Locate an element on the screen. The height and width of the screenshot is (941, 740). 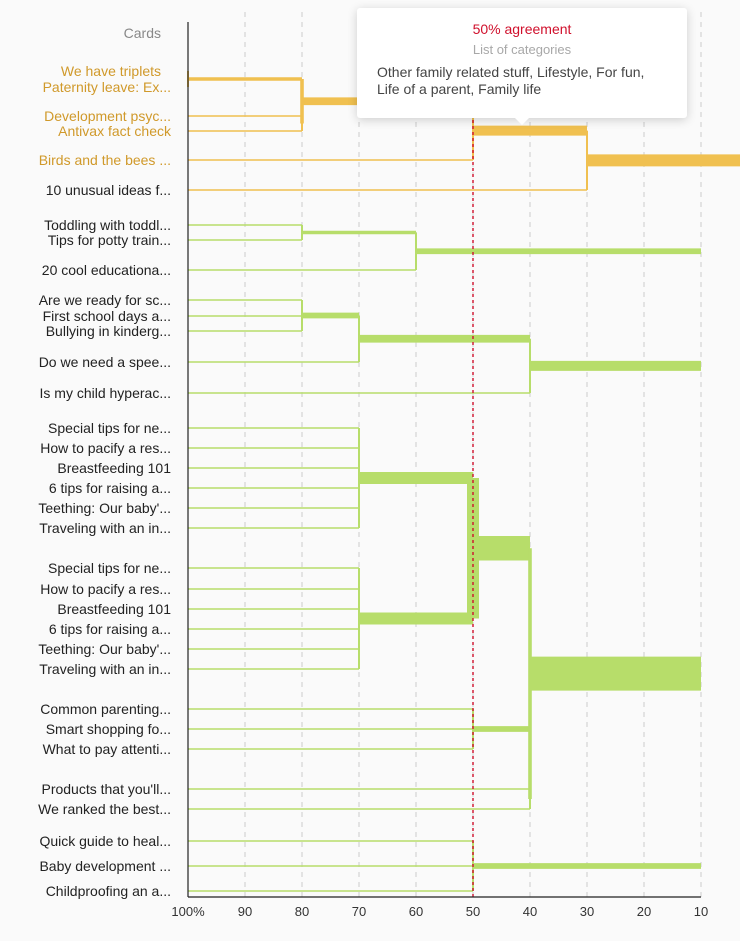
x-tick-label: 70 is located at coordinates (359, 911).